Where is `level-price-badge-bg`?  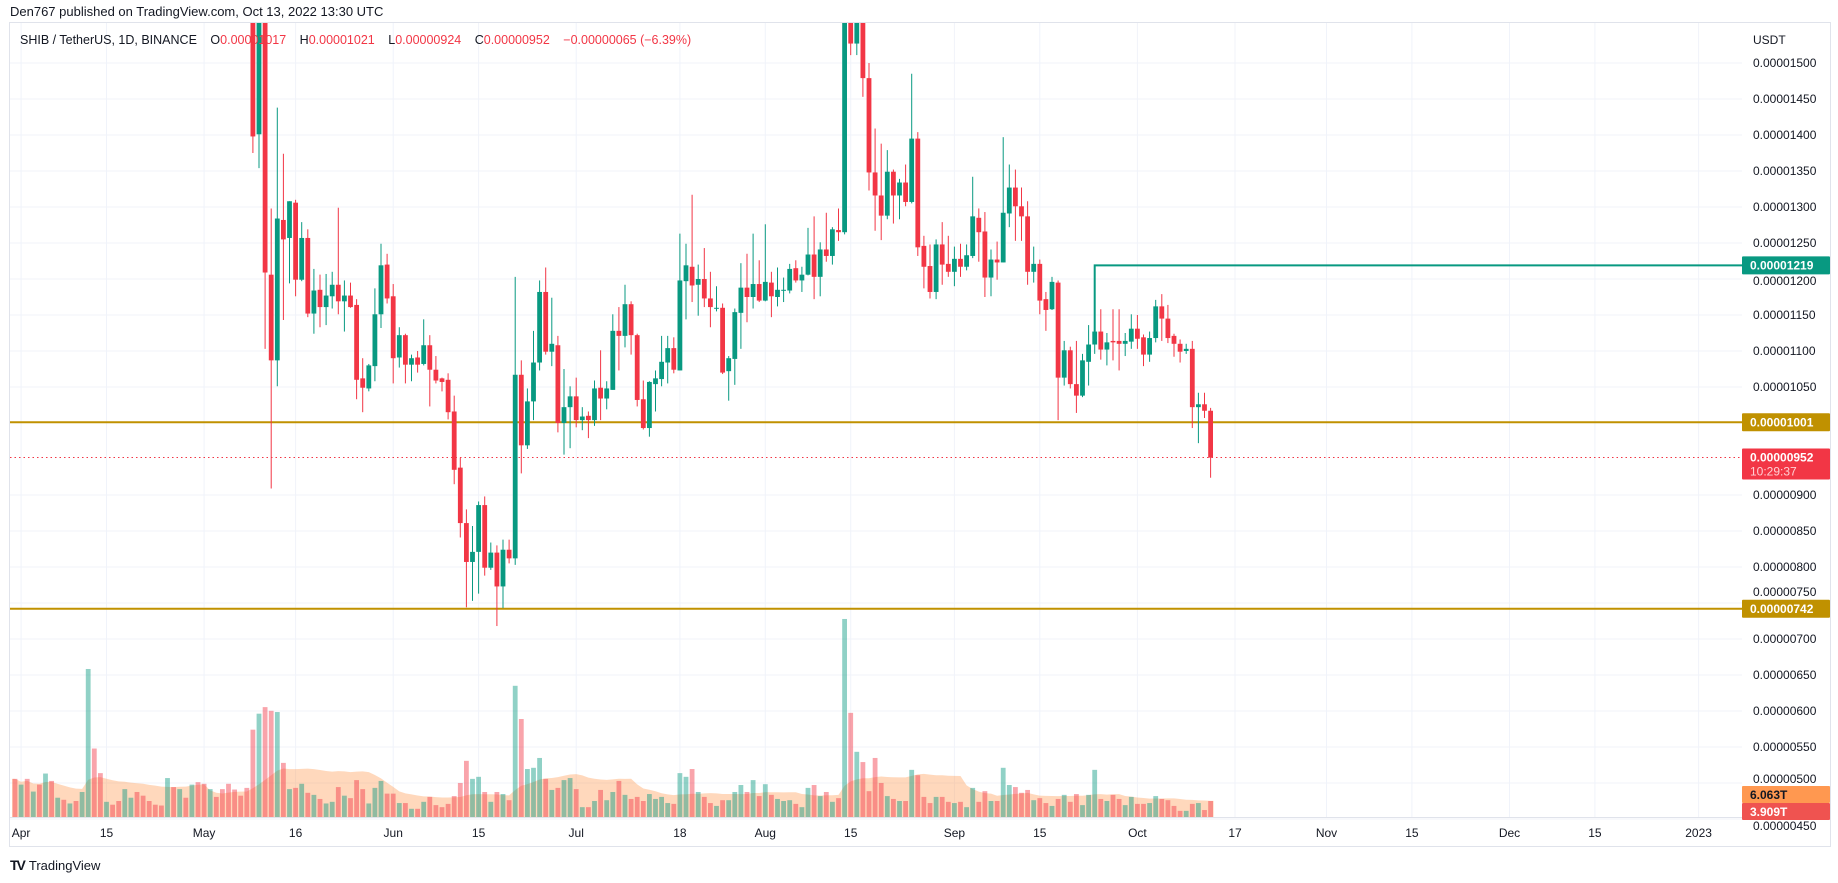 level-price-badge-bg is located at coordinates (1786, 422).